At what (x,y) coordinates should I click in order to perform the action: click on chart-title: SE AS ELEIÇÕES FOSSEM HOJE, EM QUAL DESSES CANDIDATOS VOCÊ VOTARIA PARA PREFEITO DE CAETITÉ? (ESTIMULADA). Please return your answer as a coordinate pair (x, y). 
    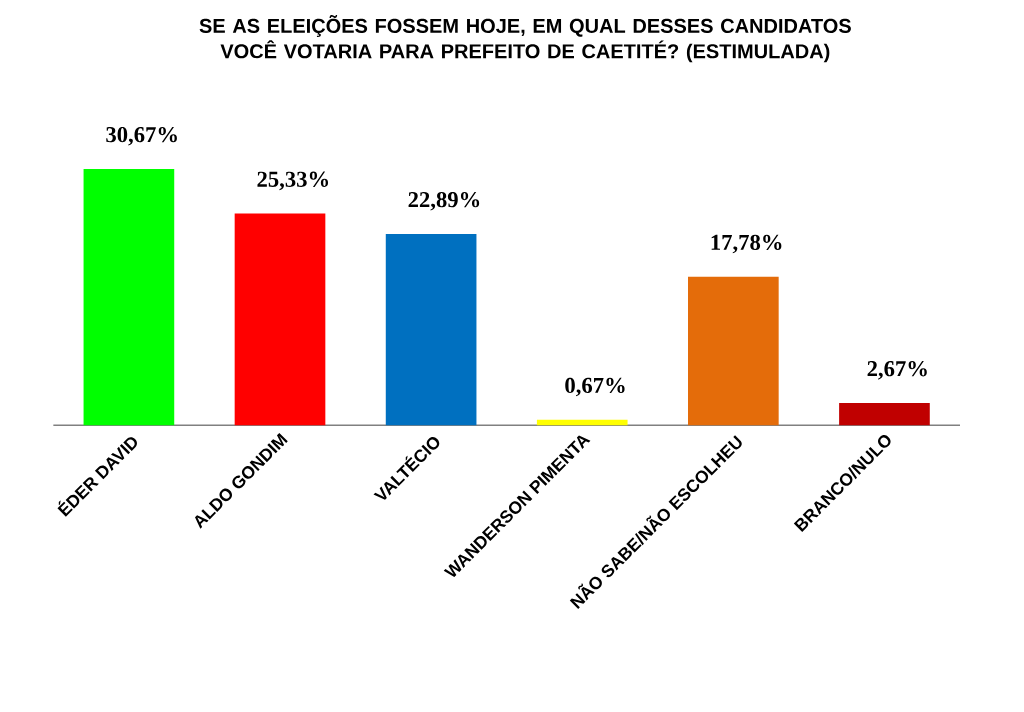
    Looking at the image, I should click on (525, 39).